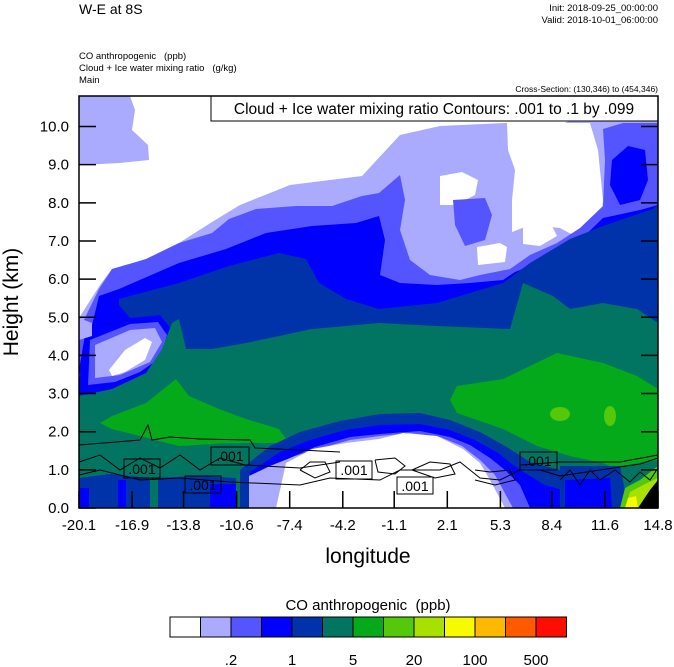 This screenshot has height=667, width=674. I want to click on colorbar-tick-label: 1, so click(292, 659).